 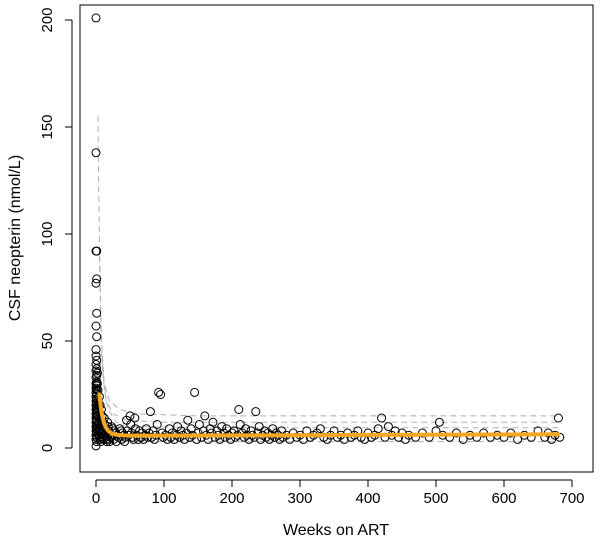 I want to click on y-axis: 0 50 100 150 200, so click(x=56, y=229).